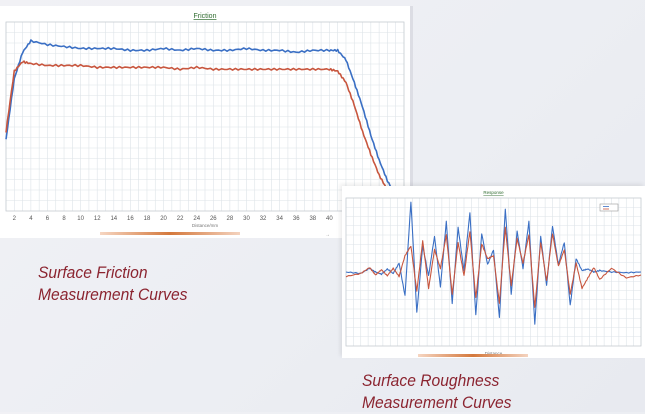 Image resolution: width=645 pixels, height=414 pixels. Describe the element at coordinates (279, 219) in the screenshot. I see `x-tick-label: 34` at that location.